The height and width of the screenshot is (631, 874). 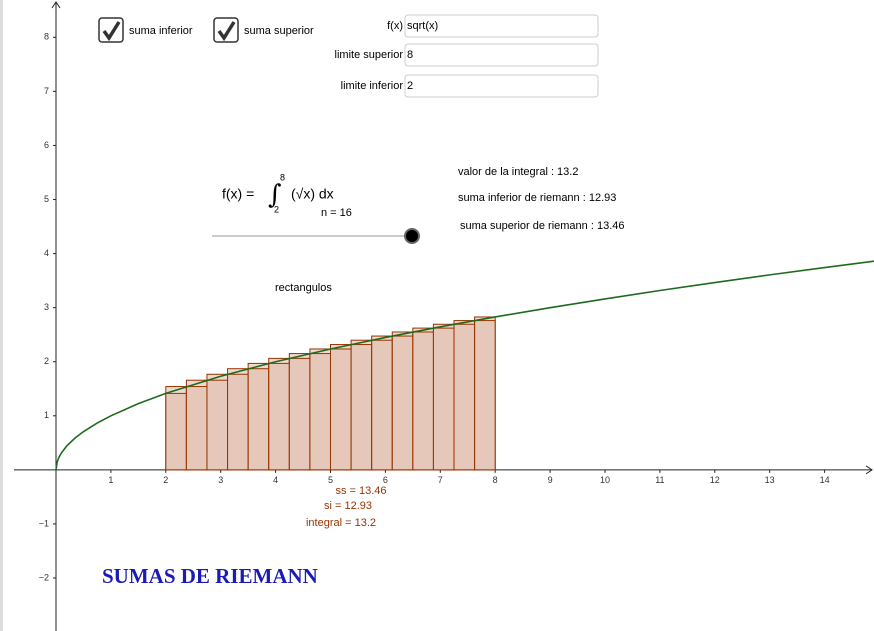 I want to click on x-tick-label: 7, so click(x=440, y=480).